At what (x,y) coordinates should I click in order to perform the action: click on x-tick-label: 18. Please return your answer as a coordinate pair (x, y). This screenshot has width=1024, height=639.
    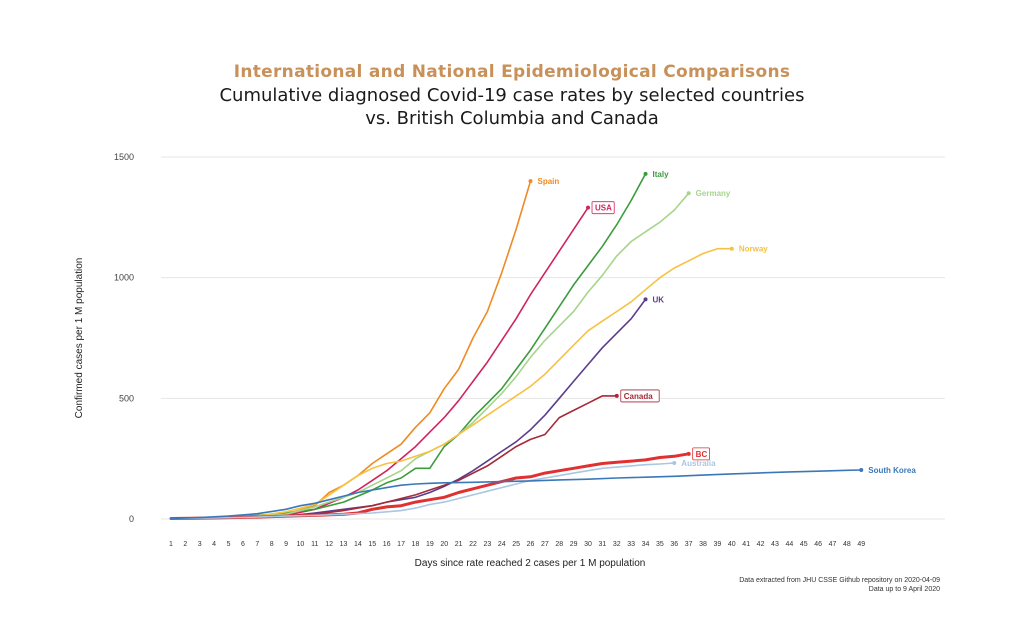
    Looking at the image, I should click on (416, 544).